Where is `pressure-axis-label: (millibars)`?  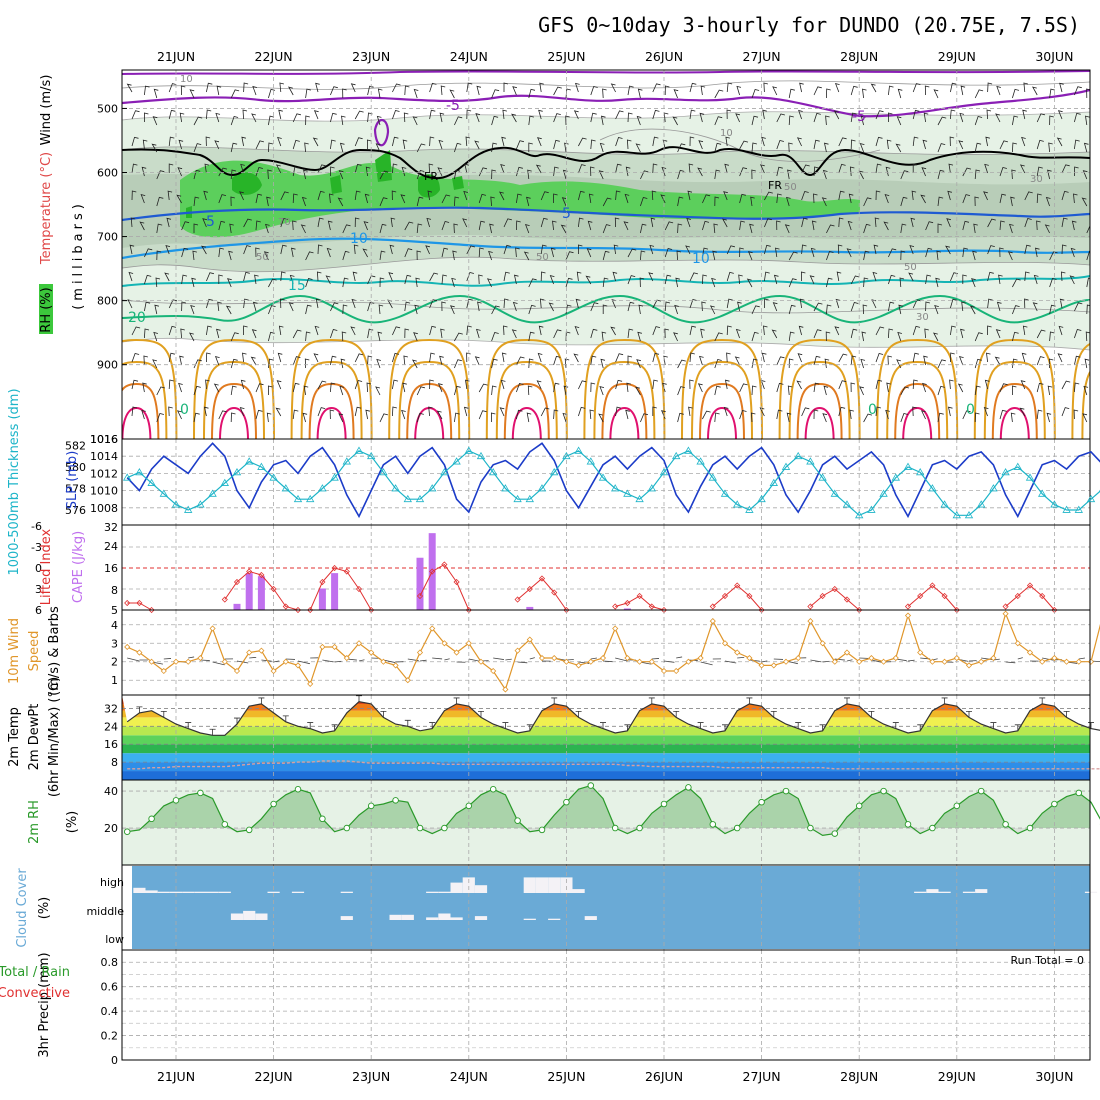 pressure-axis-label: (millibars) is located at coordinates (78, 255).